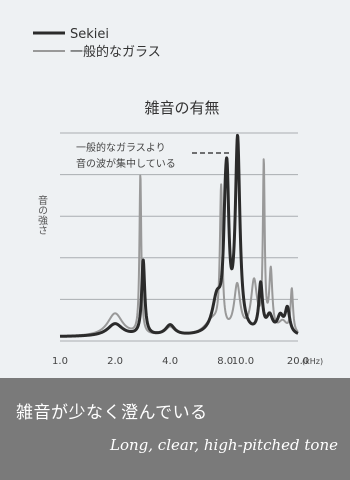 The height and width of the screenshot is (480, 350). Describe the element at coordinates (243, 361) in the screenshot. I see `x-tick-label: 10.0` at that location.